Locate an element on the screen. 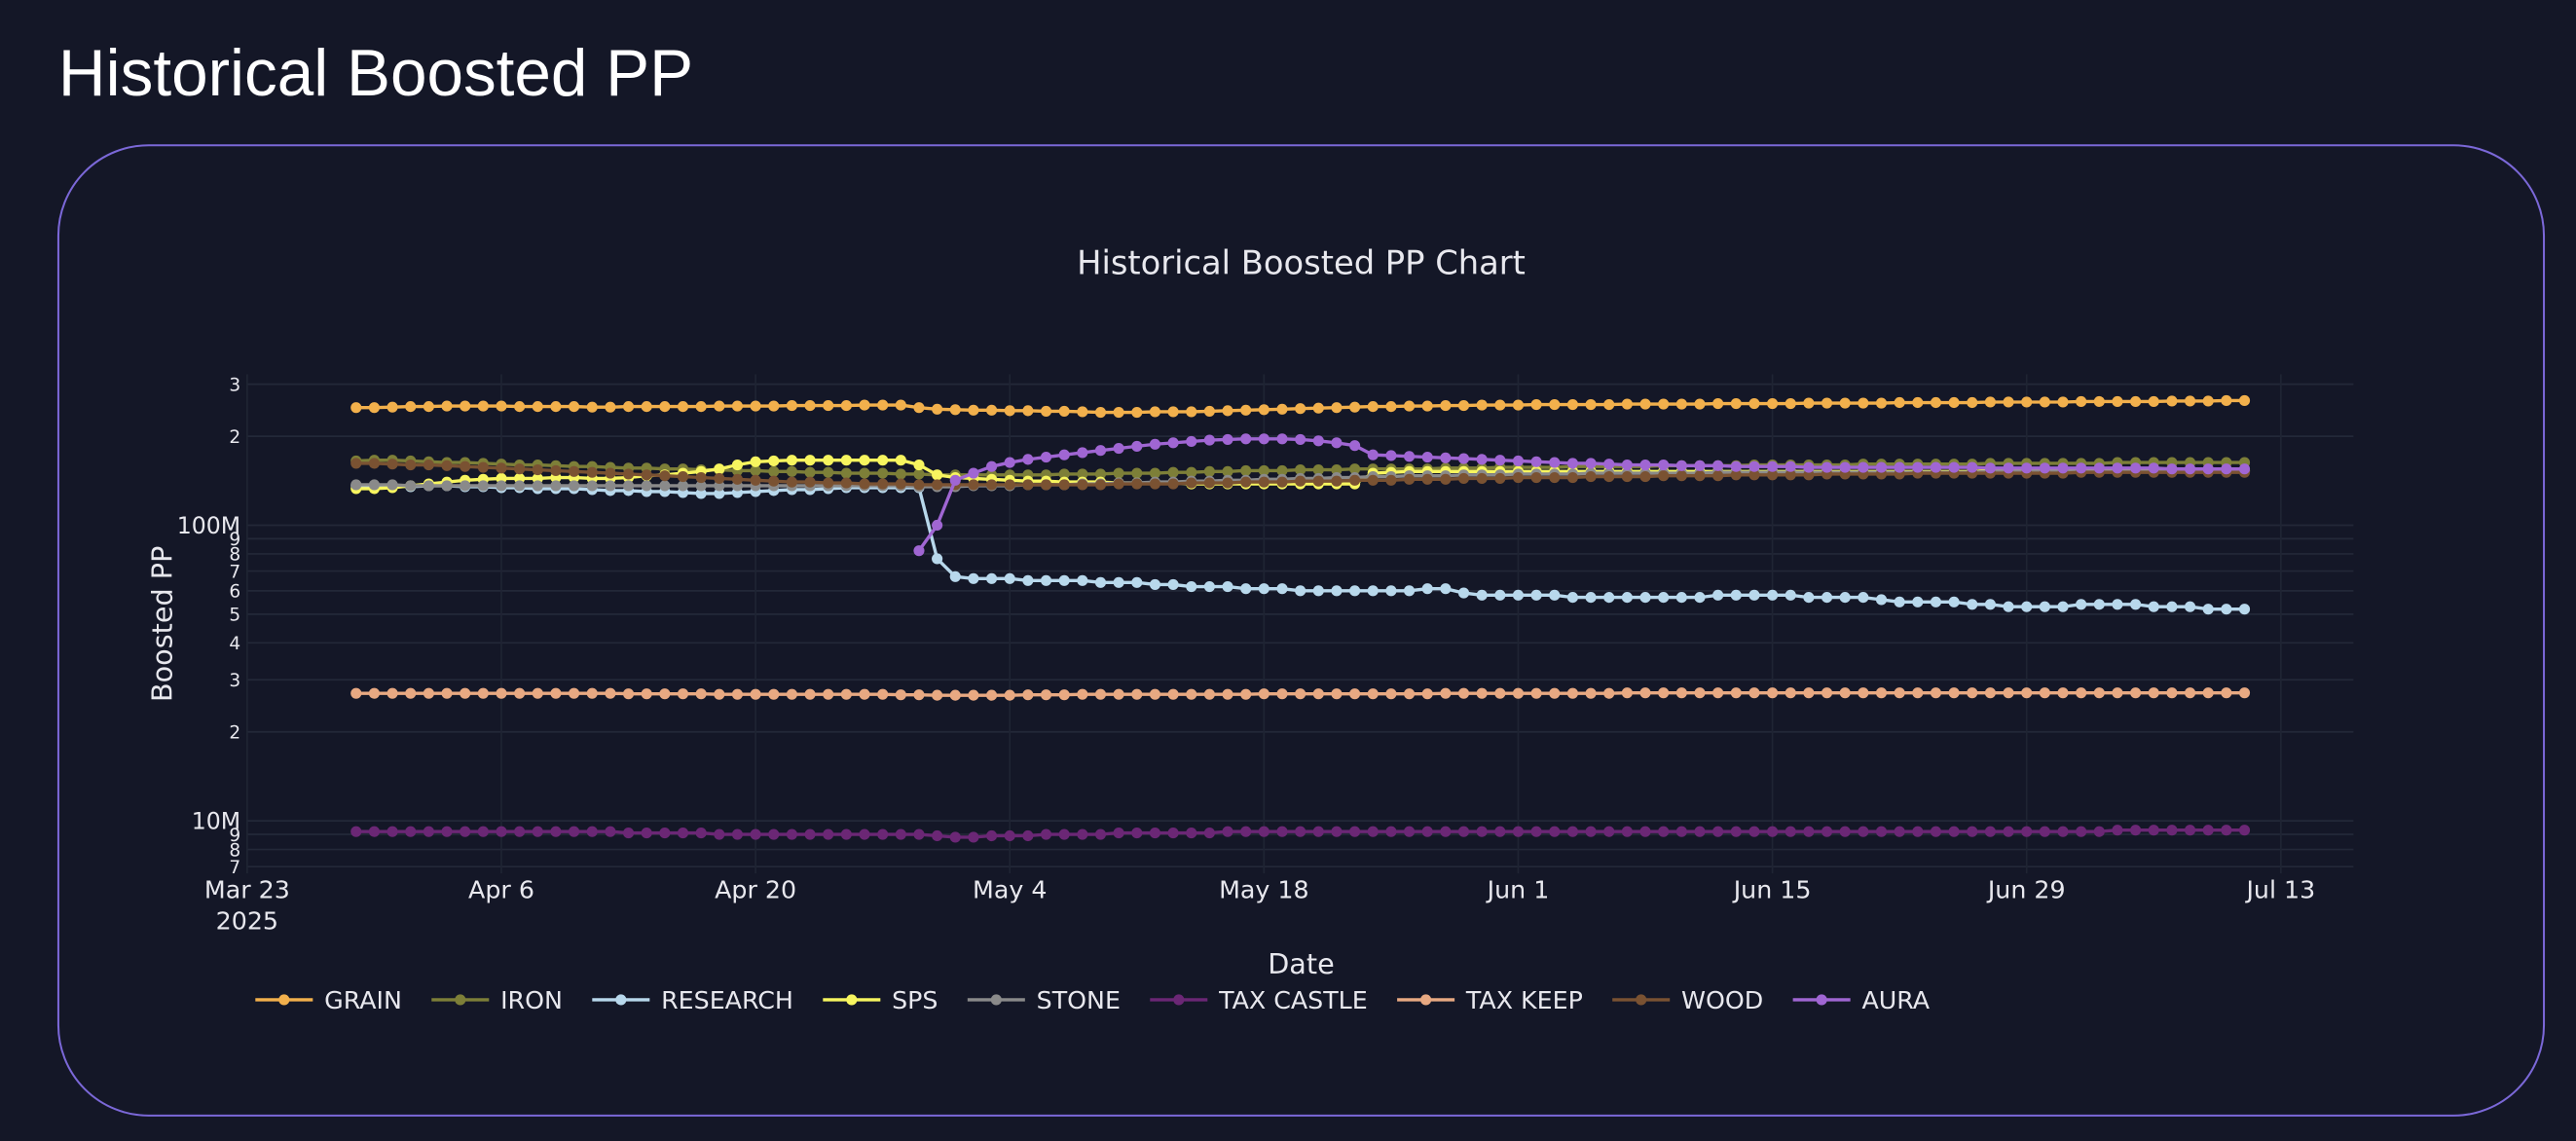 Image resolution: width=2576 pixels, height=1141 pixels. legend-item: STONE is located at coordinates (1044, 1000).